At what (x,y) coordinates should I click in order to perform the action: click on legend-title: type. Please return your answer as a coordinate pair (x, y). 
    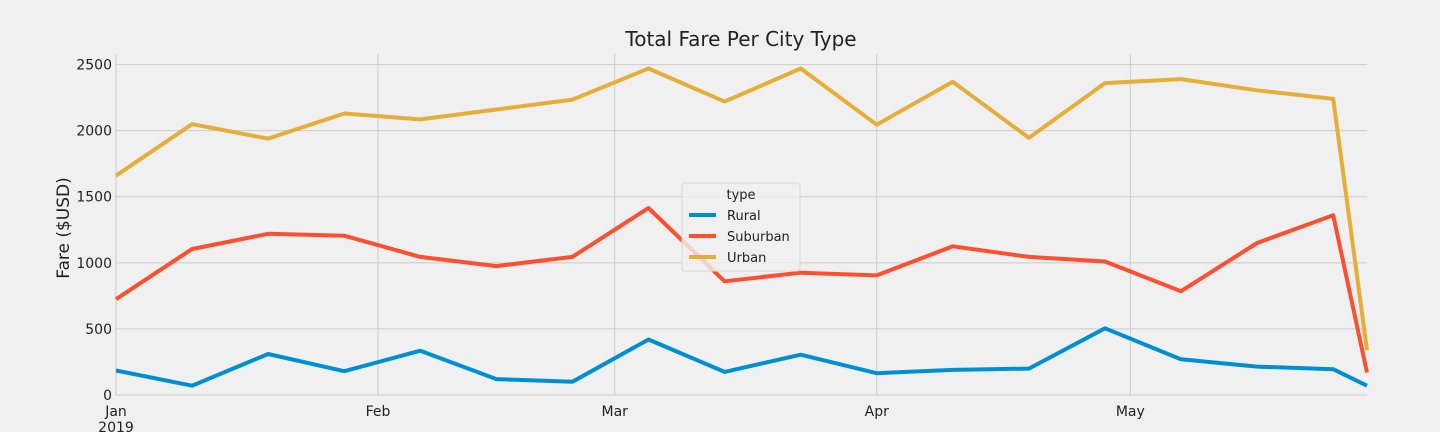
    Looking at the image, I should click on (740, 195).